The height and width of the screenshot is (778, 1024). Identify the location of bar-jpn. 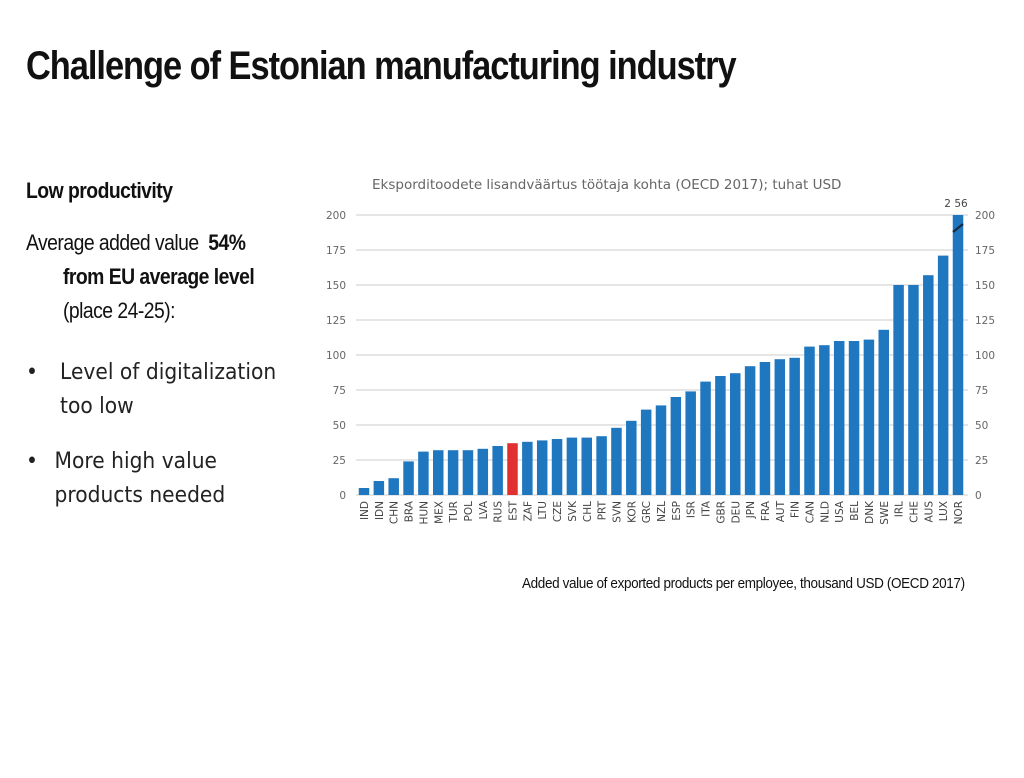
(750, 430).